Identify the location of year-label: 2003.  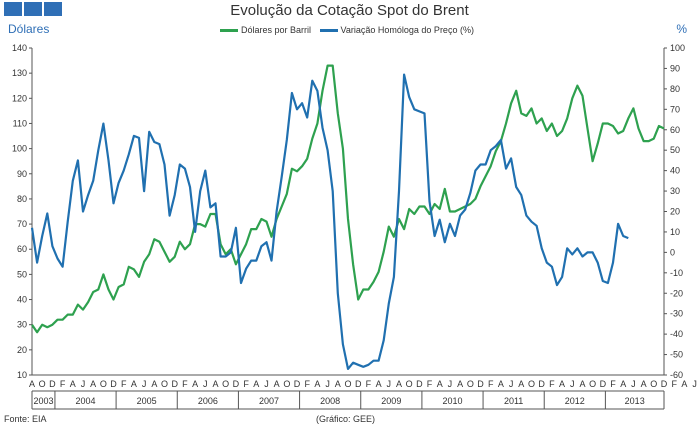
(43, 401).